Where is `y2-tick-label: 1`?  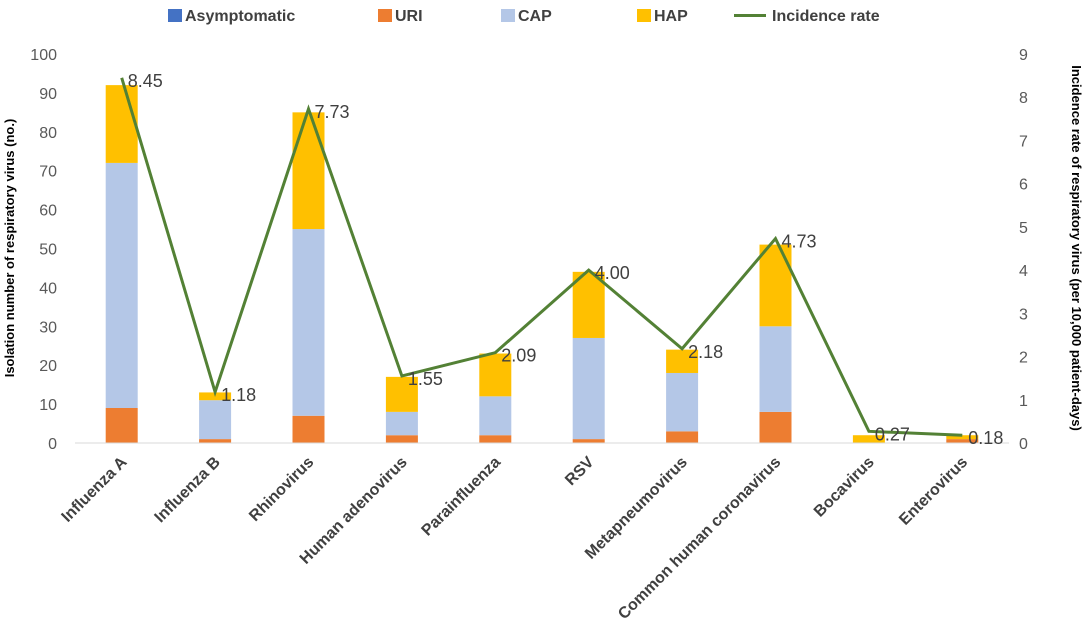 y2-tick-label: 1 is located at coordinates (1023, 401).